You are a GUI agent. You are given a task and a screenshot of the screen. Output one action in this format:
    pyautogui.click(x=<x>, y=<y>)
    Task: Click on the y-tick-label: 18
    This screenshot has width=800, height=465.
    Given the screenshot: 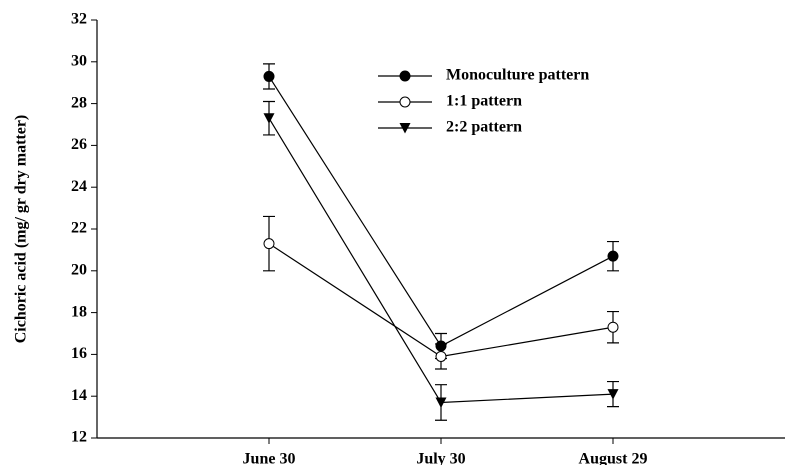 What is the action you would take?
    pyautogui.click(x=79, y=311)
    